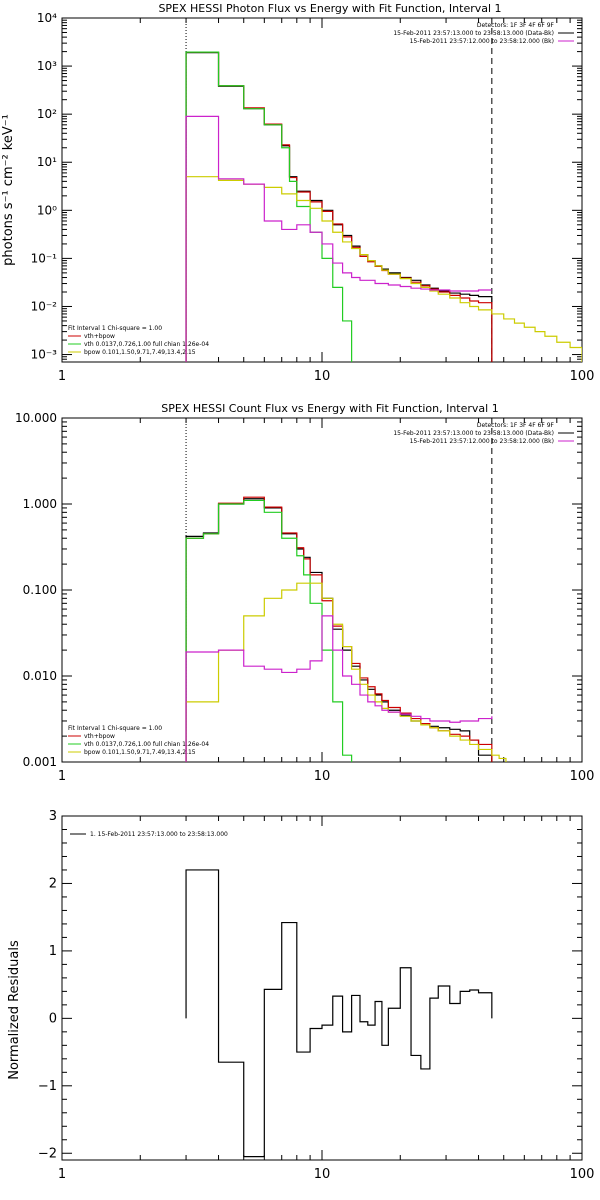 The image size is (600, 1200). What do you see at coordinates (53, 883) in the screenshot?
I see `y-tick-label: 2` at bounding box center [53, 883].